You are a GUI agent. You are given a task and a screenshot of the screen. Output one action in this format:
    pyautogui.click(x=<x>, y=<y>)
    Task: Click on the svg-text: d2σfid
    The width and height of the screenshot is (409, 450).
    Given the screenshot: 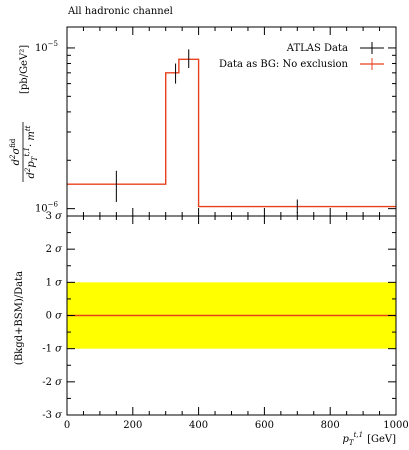 What is the action you would take?
    pyautogui.click(x=15, y=151)
    